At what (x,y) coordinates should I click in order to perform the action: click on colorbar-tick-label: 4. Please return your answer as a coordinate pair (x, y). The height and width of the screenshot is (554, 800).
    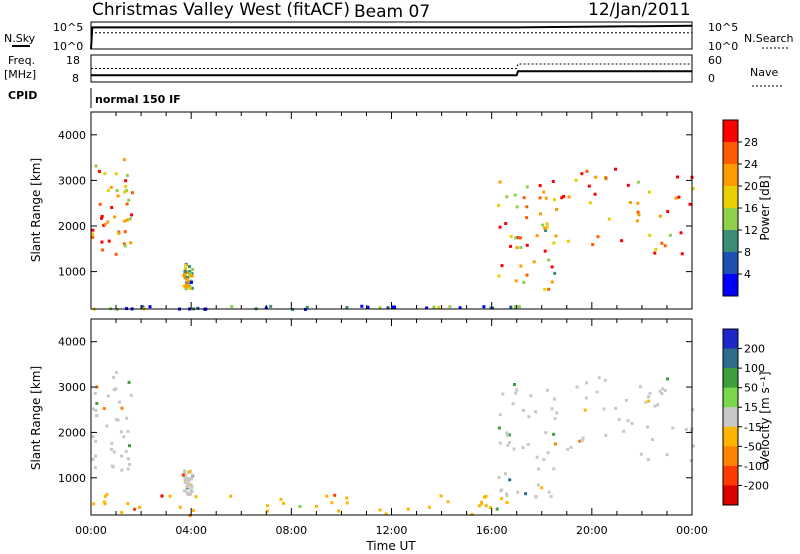
    Looking at the image, I should click on (747, 274).